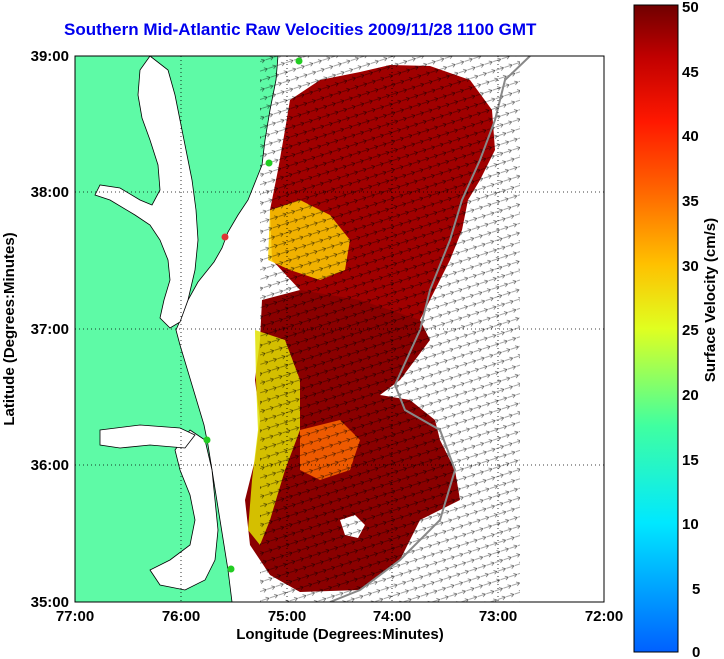 The image size is (724, 659). Describe the element at coordinates (690, 524) in the screenshot. I see `colorbar-tick-label: 10` at that location.